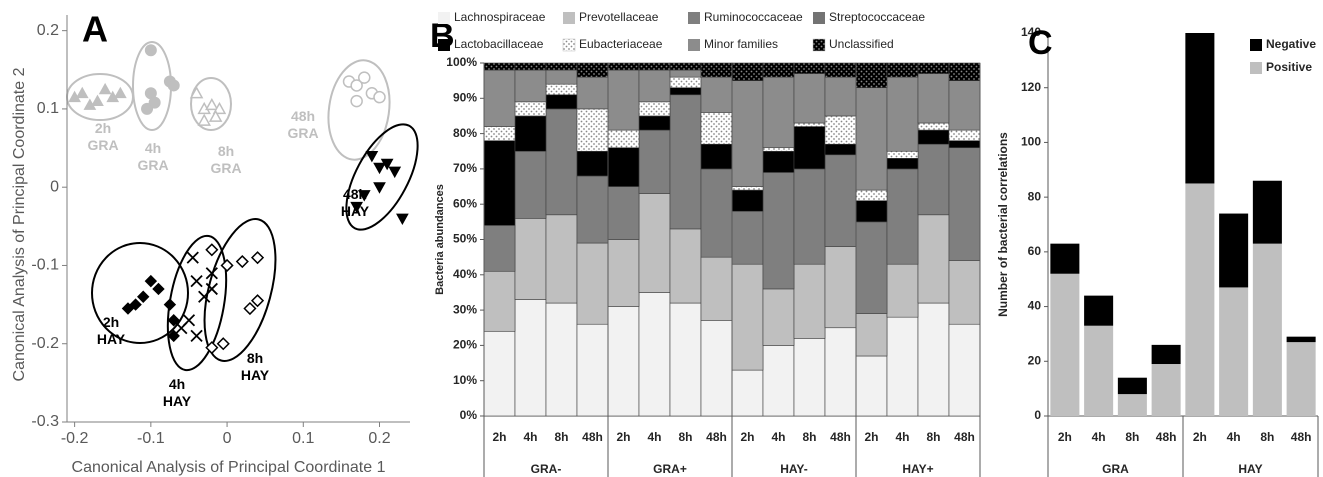 The image size is (1323, 477). What do you see at coordinates (1031, 87) in the screenshot?
I see `y-tick-label: 120` at bounding box center [1031, 87].